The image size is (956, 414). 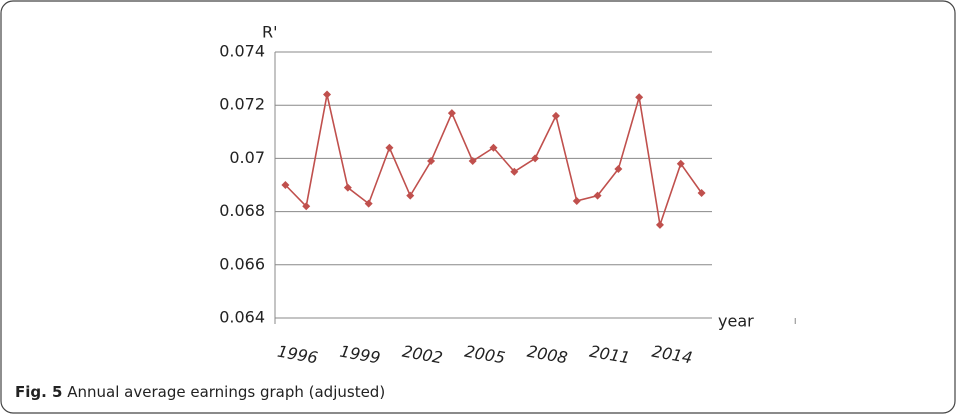 What do you see at coordinates (493, 160) in the screenshot?
I see `series-line` at bounding box center [493, 160].